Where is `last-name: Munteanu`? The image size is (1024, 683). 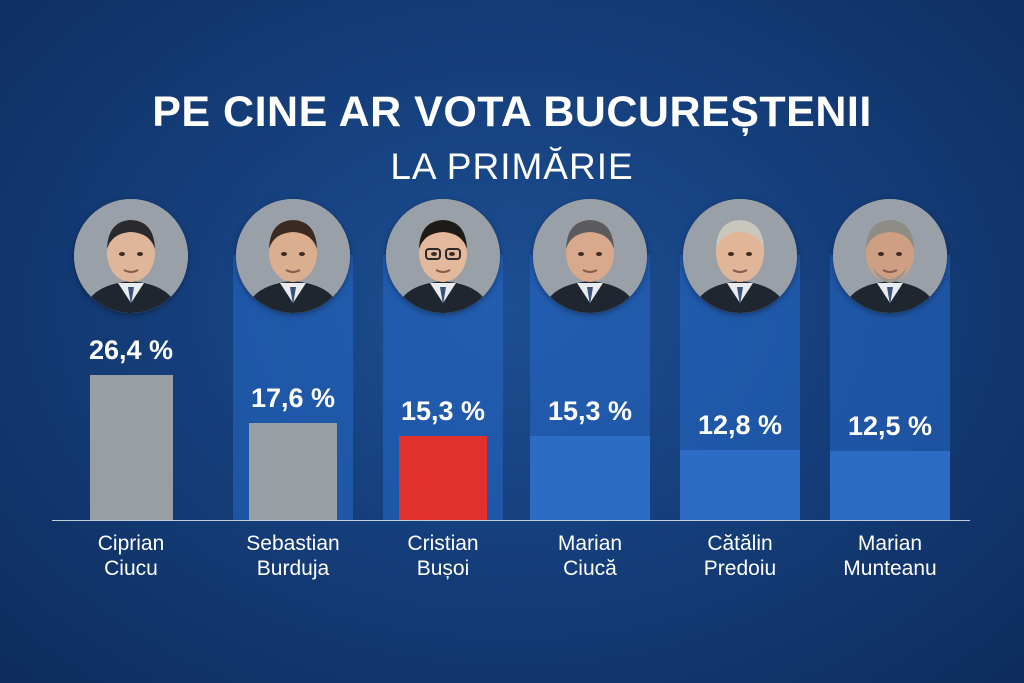
last-name: Munteanu is located at coordinates (890, 568).